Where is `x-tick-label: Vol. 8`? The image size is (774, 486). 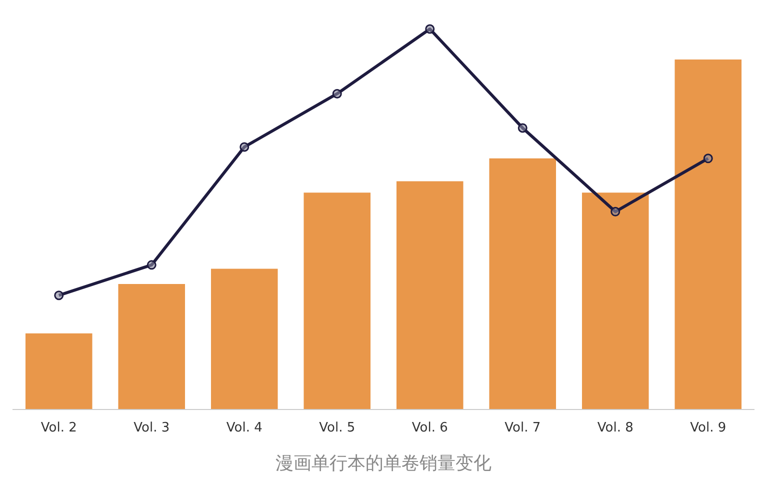
x-tick-label: Vol. 8 is located at coordinates (615, 428).